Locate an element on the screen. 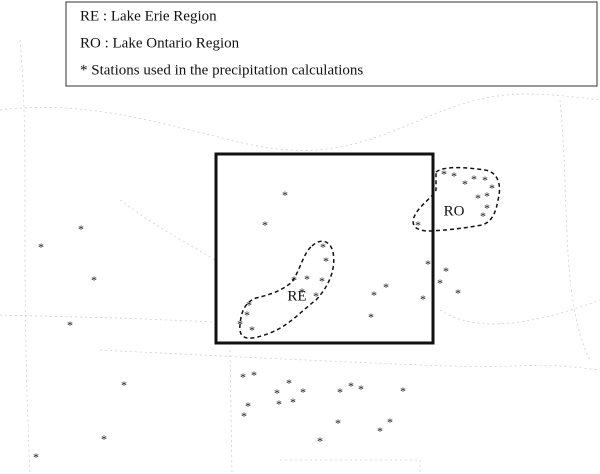  erie-region is located at coordinates (287, 289).